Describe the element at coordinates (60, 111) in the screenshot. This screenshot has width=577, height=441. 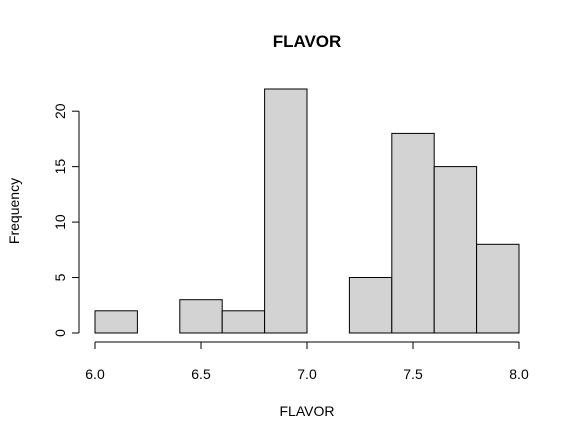
I see `y-tick-label-4: 20` at that location.